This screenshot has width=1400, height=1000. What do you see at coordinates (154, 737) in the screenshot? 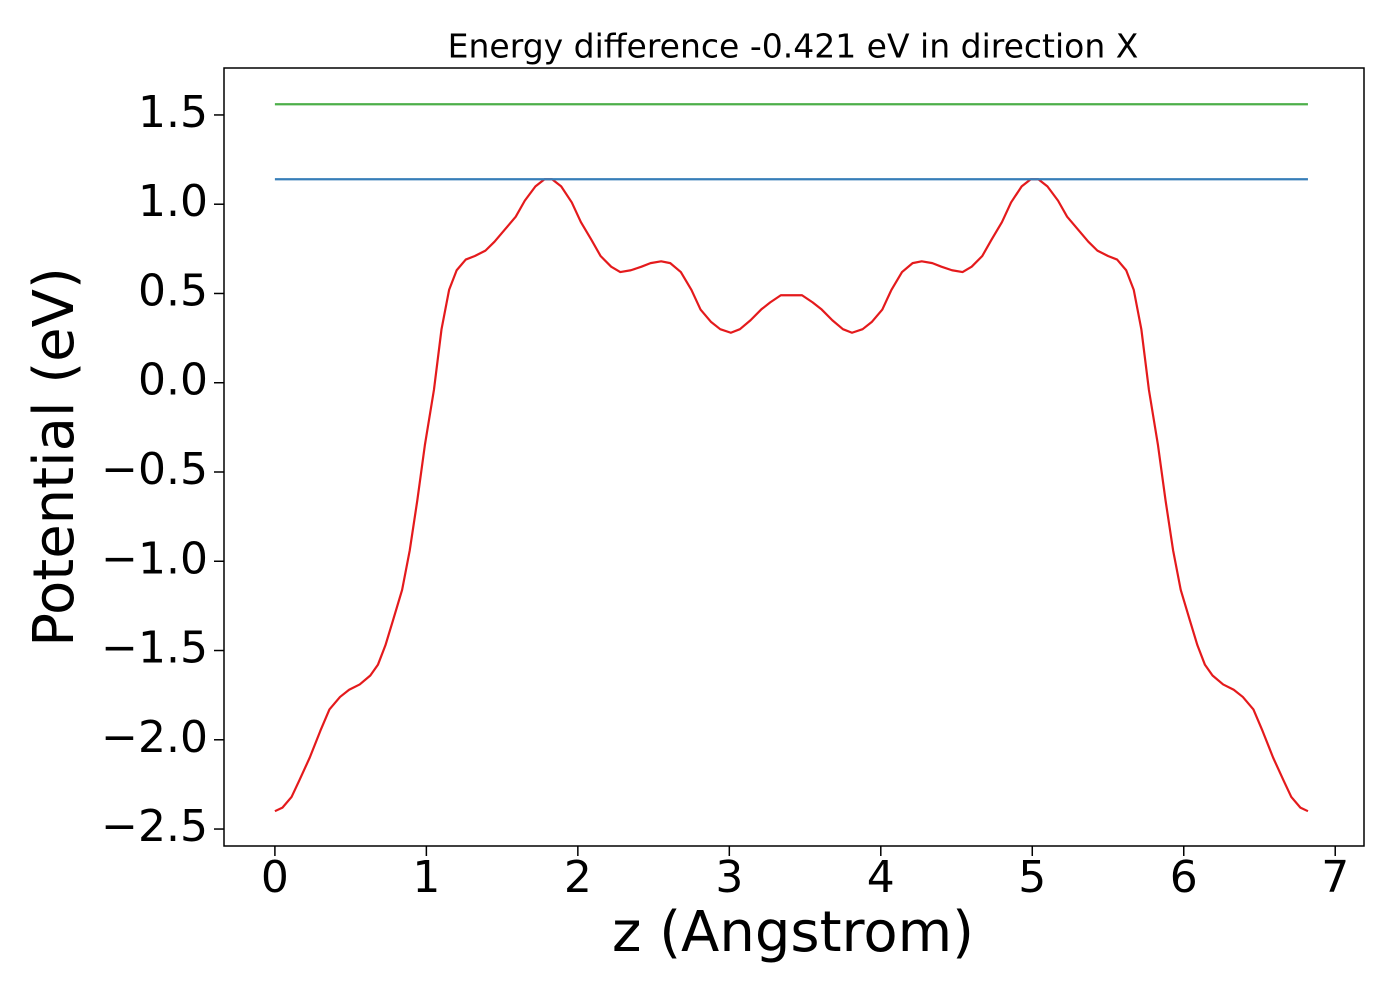
I see `y-tick-label: −2.0` at bounding box center [154, 737].